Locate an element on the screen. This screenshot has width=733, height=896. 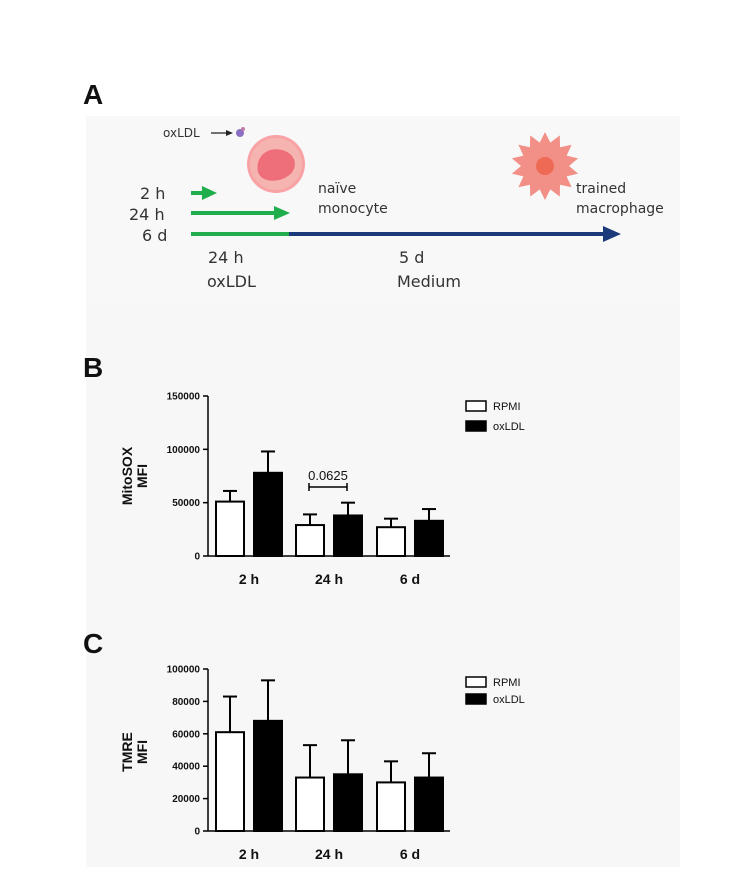
y-tick-label: 50000 is located at coordinates (186, 503).